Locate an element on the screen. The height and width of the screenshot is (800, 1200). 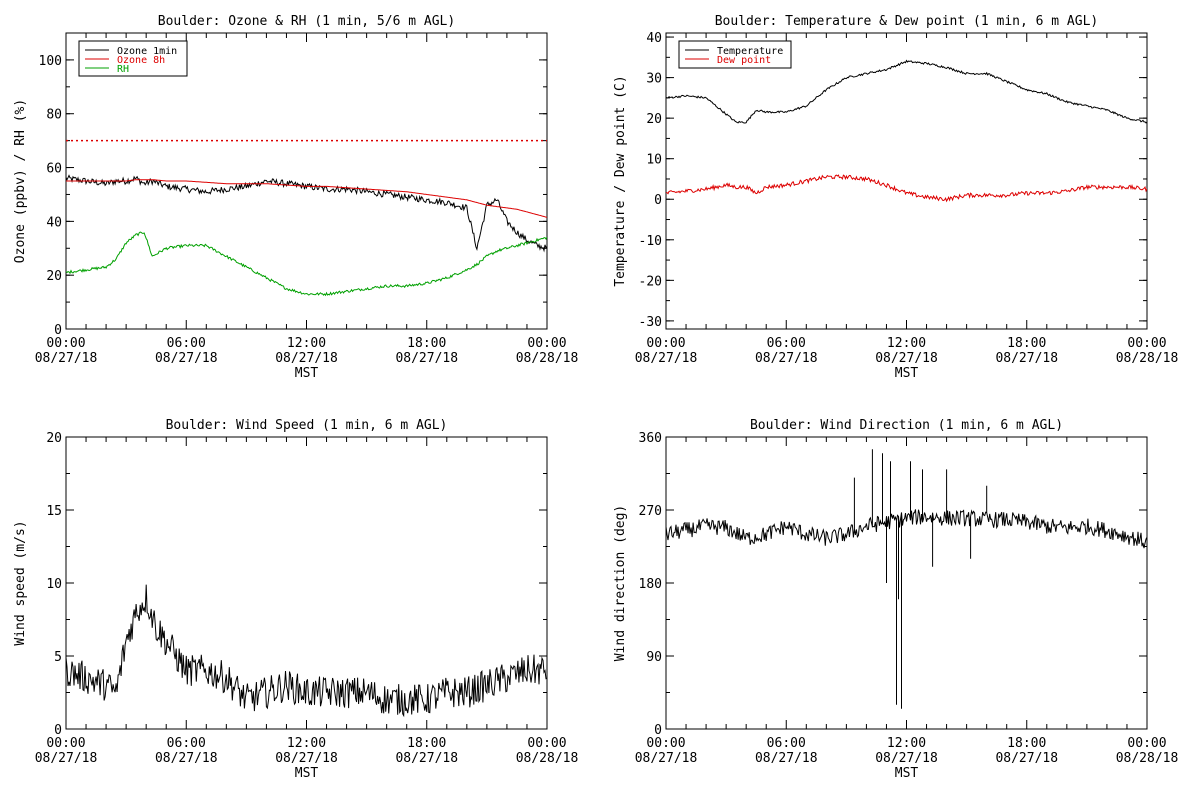
legend-box is located at coordinates (735, 54).